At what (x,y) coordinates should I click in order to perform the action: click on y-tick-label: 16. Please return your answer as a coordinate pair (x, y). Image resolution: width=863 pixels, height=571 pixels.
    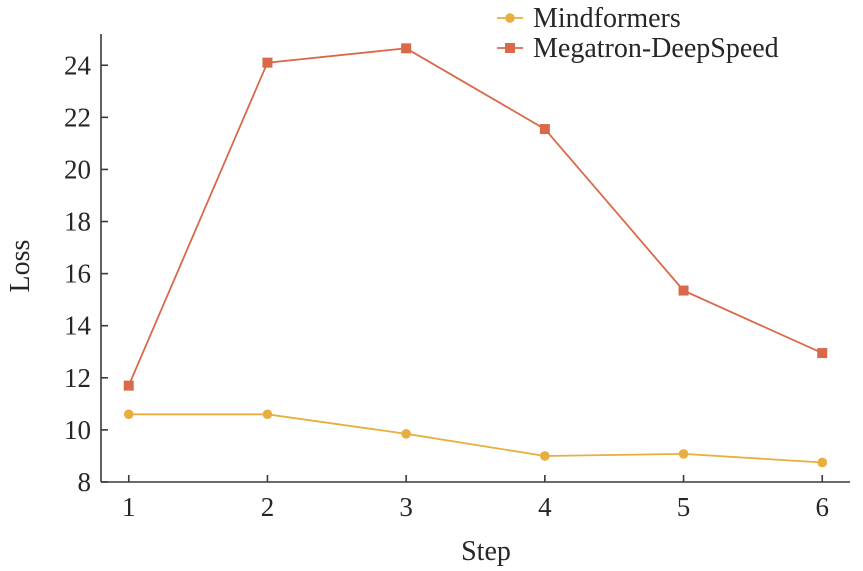
    Looking at the image, I should click on (77, 274).